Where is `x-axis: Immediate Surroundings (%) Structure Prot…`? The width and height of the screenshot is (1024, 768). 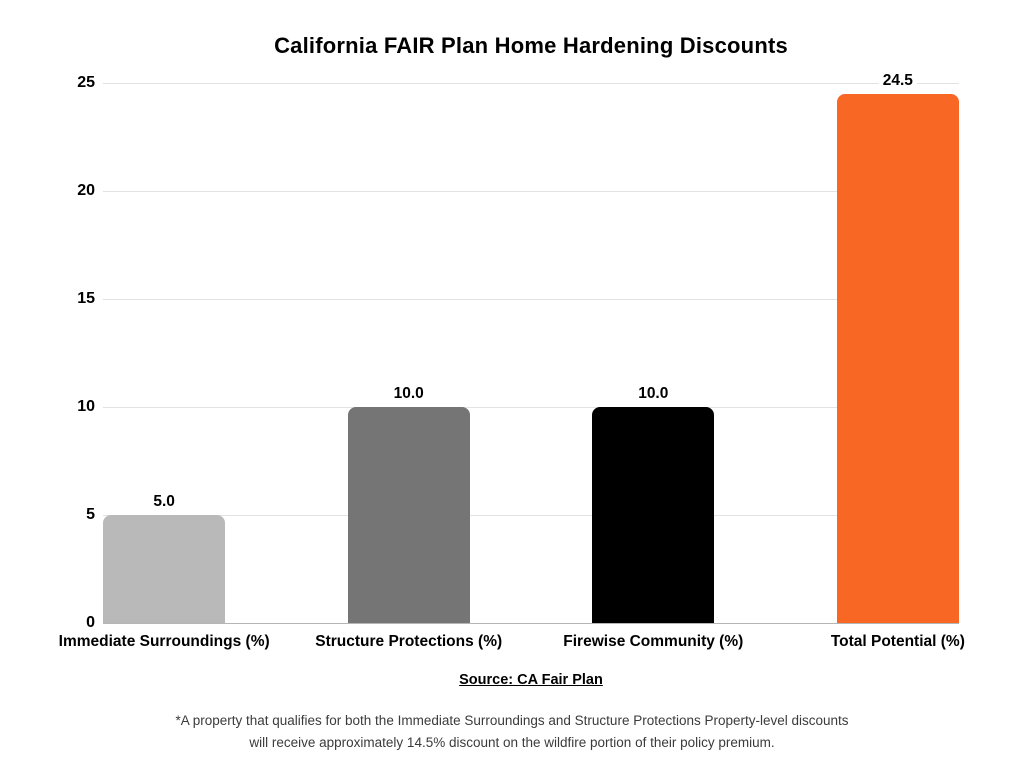
x-axis: Immediate Surroundings (%) Structure Prot… is located at coordinates (512, 645).